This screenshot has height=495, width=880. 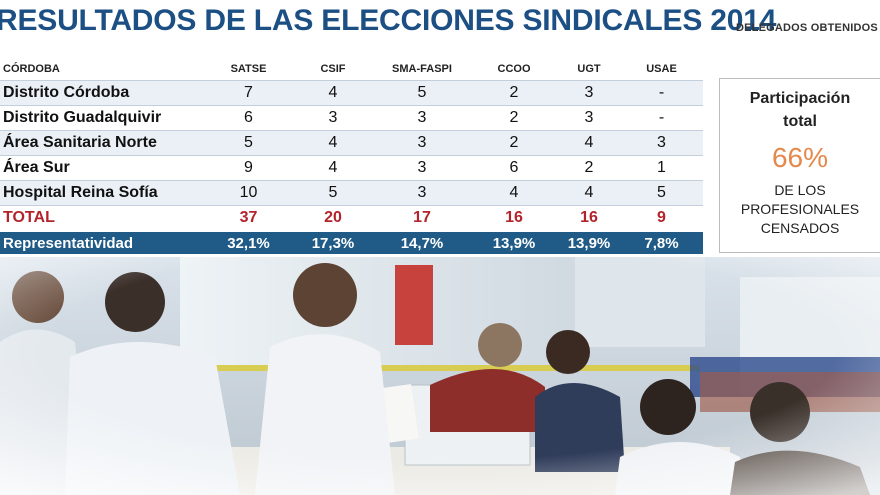 What do you see at coordinates (800, 110) in the screenshot?
I see `participation-title: Participación total` at bounding box center [800, 110].